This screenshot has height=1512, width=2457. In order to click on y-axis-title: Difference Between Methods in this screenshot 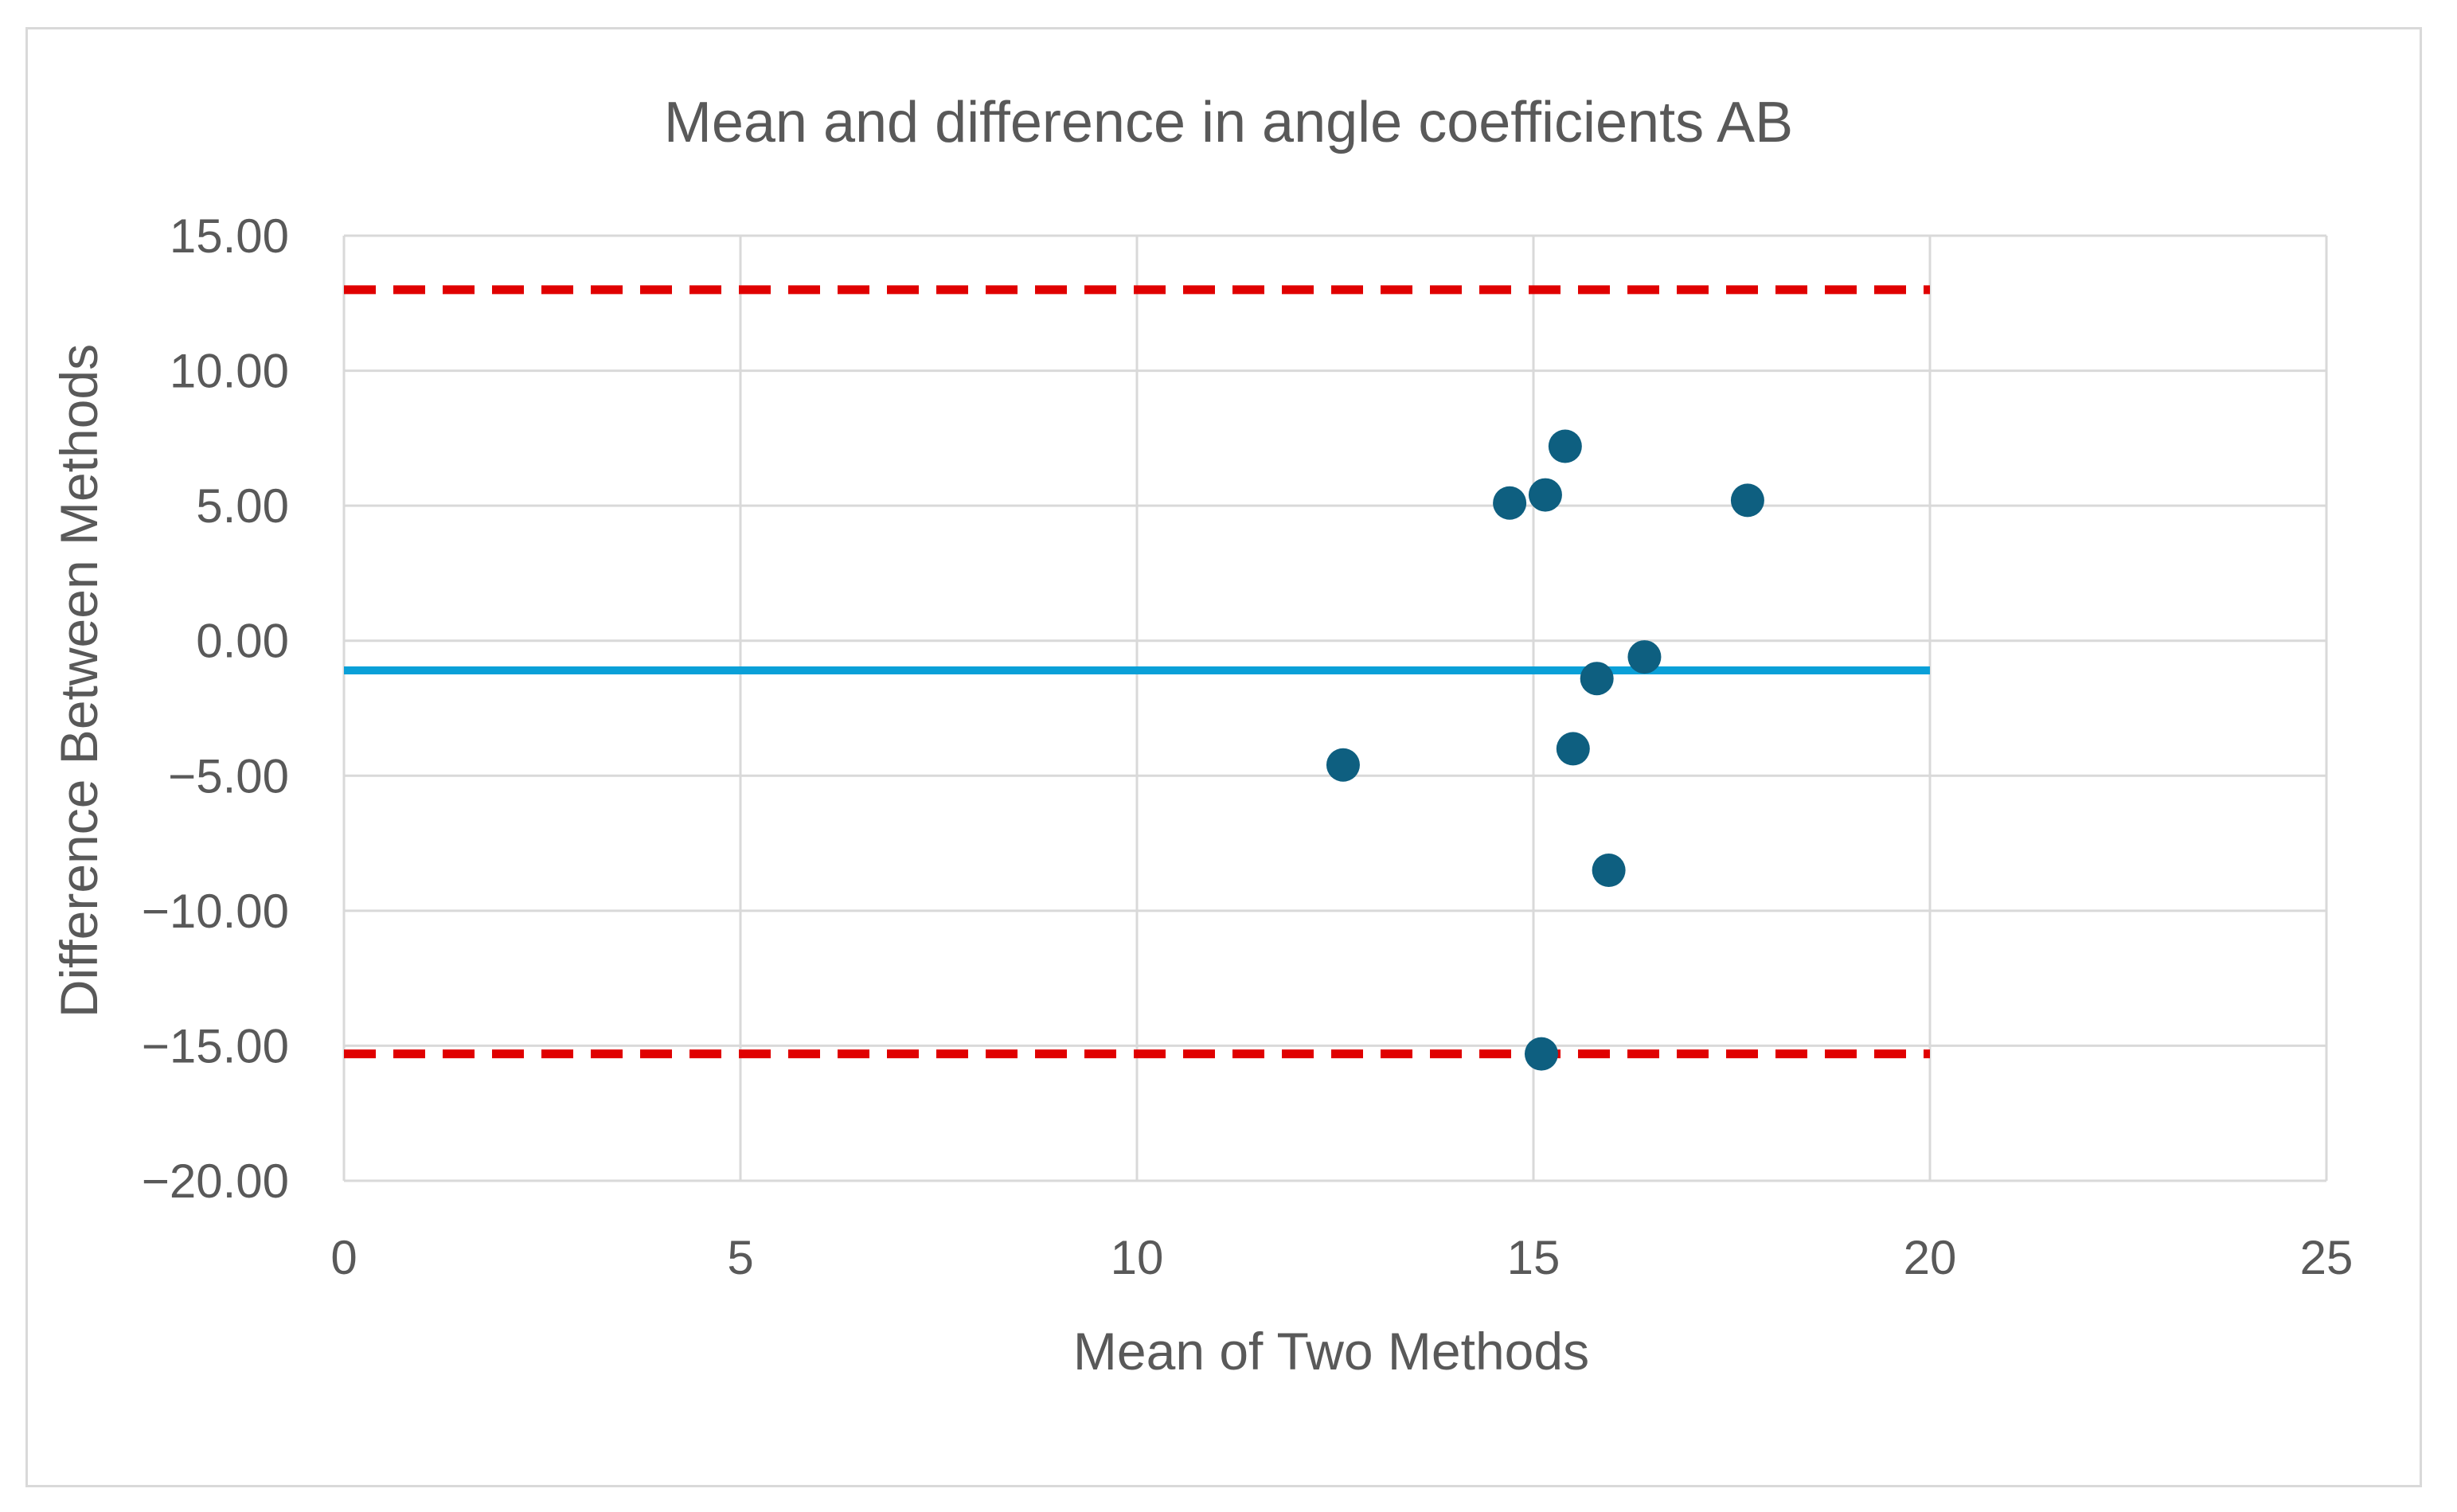, I will do `click(78, 681)`.